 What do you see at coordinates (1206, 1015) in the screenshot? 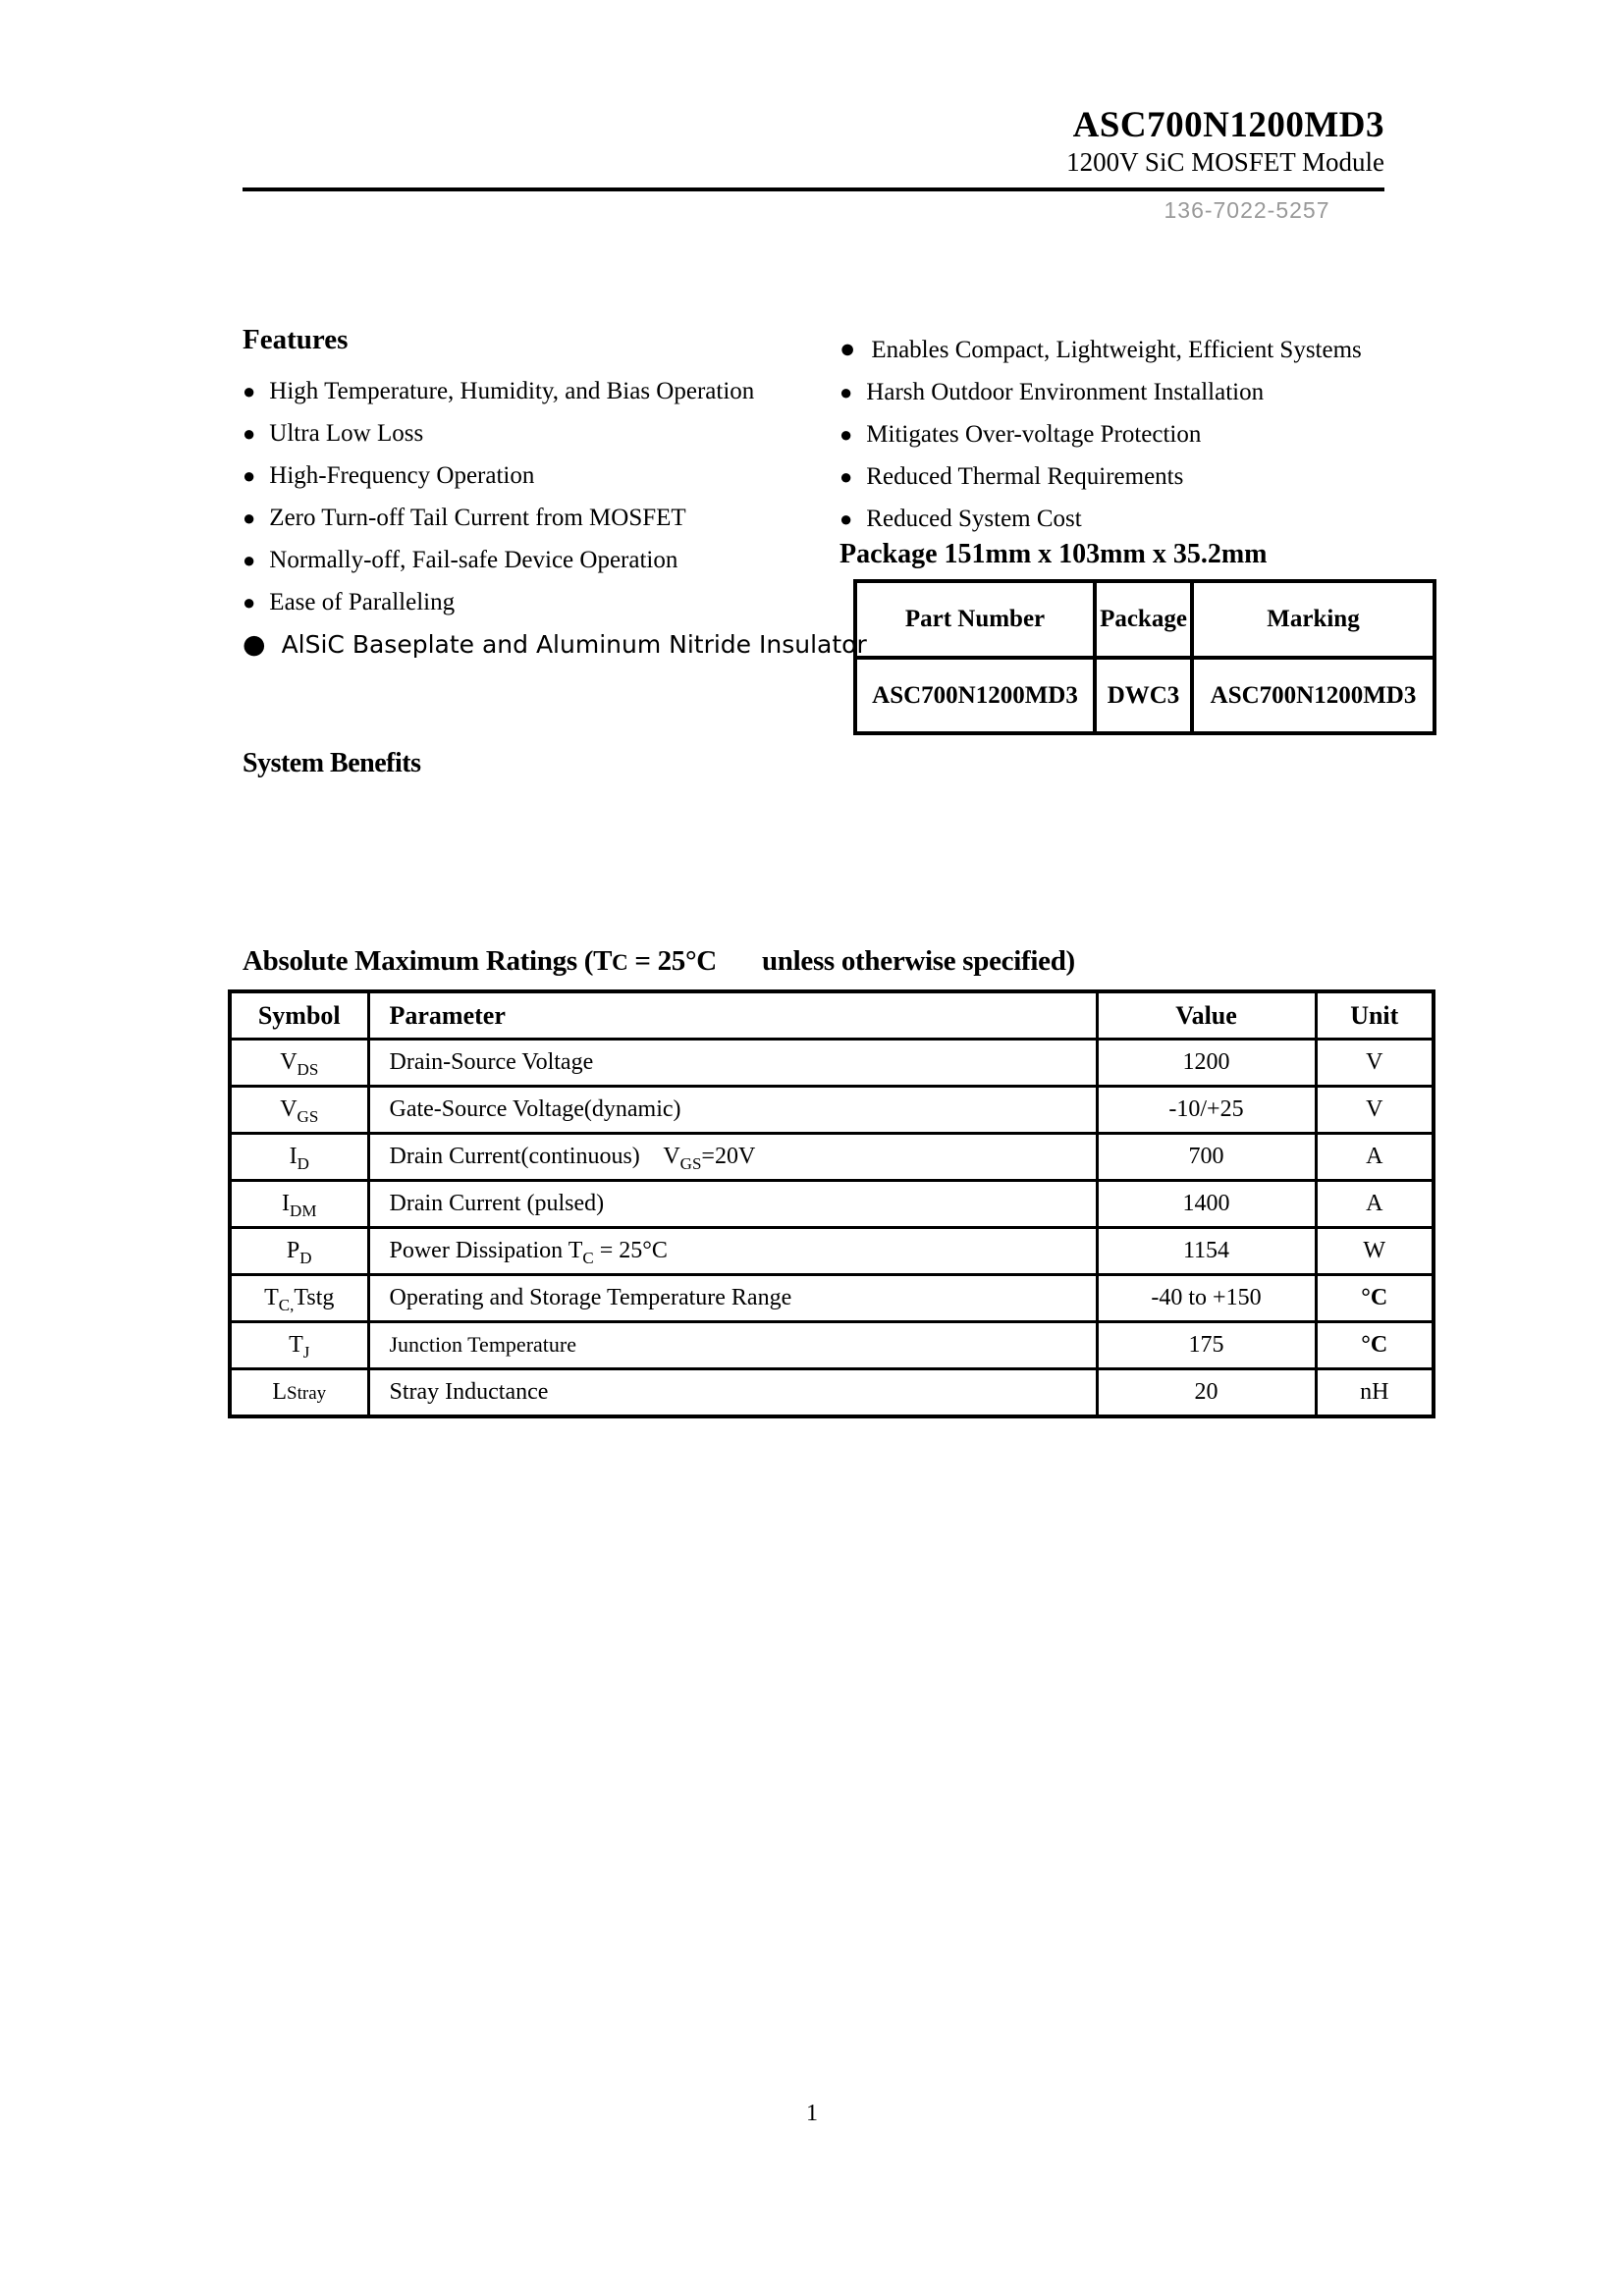
I see `value-header: Value` at bounding box center [1206, 1015].